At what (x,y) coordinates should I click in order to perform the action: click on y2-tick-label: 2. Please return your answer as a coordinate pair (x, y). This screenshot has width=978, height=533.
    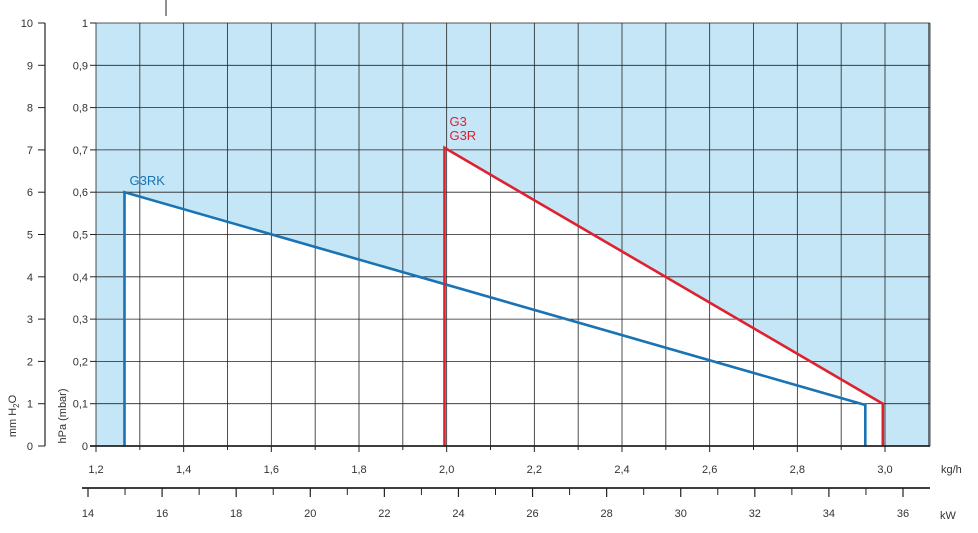
    Looking at the image, I should click on (30, 362).